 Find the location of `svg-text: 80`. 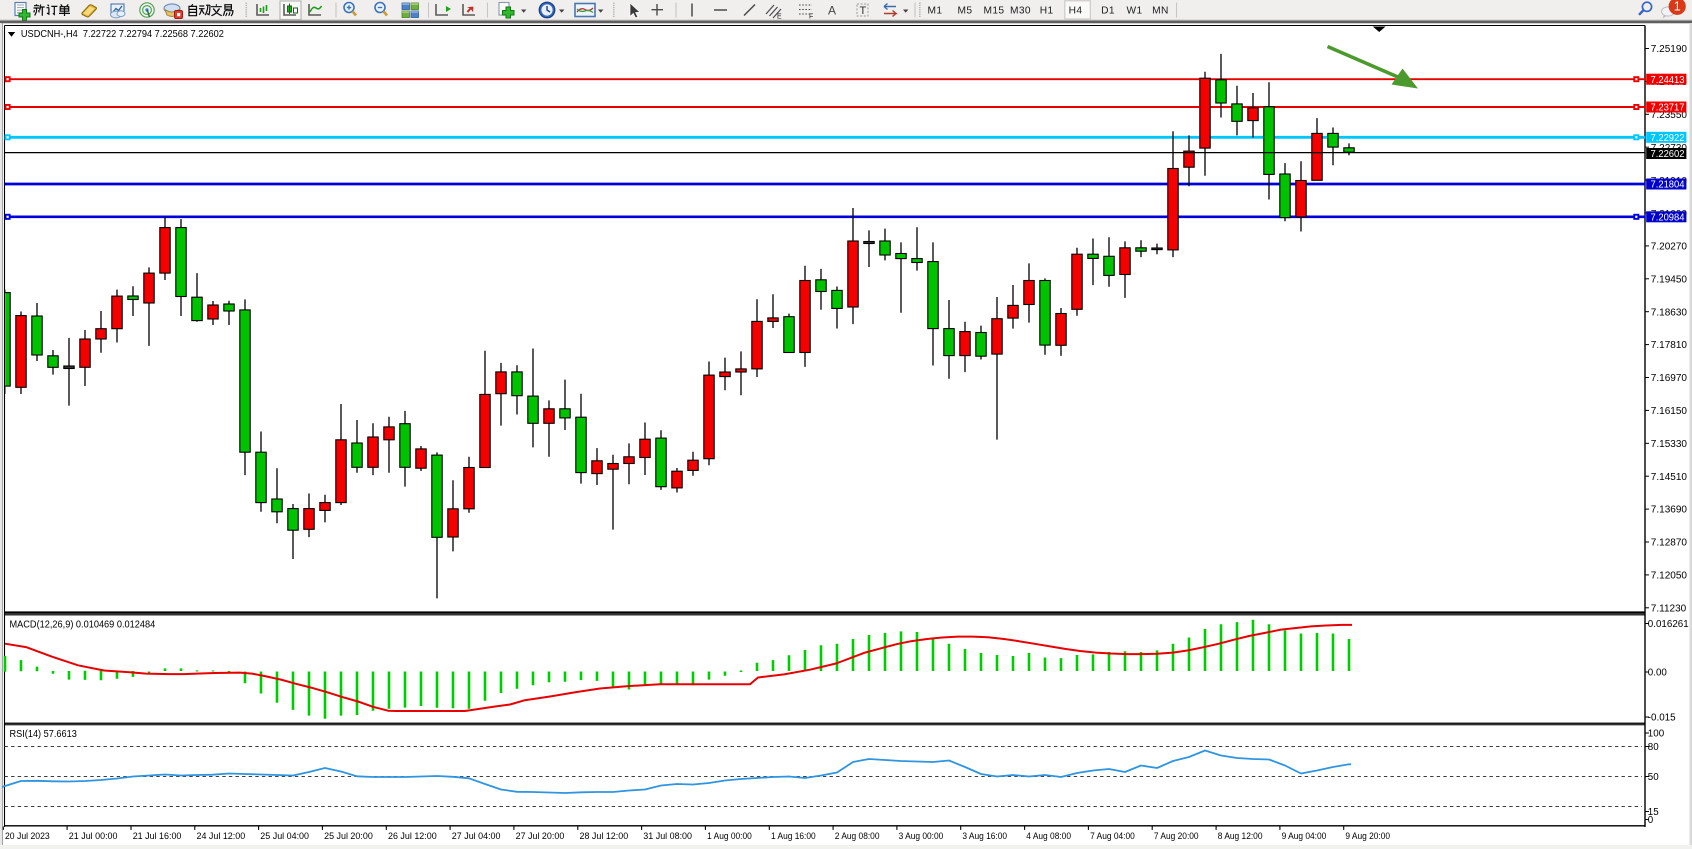

svg-text: 80 is located at coordinates (1653, 747).